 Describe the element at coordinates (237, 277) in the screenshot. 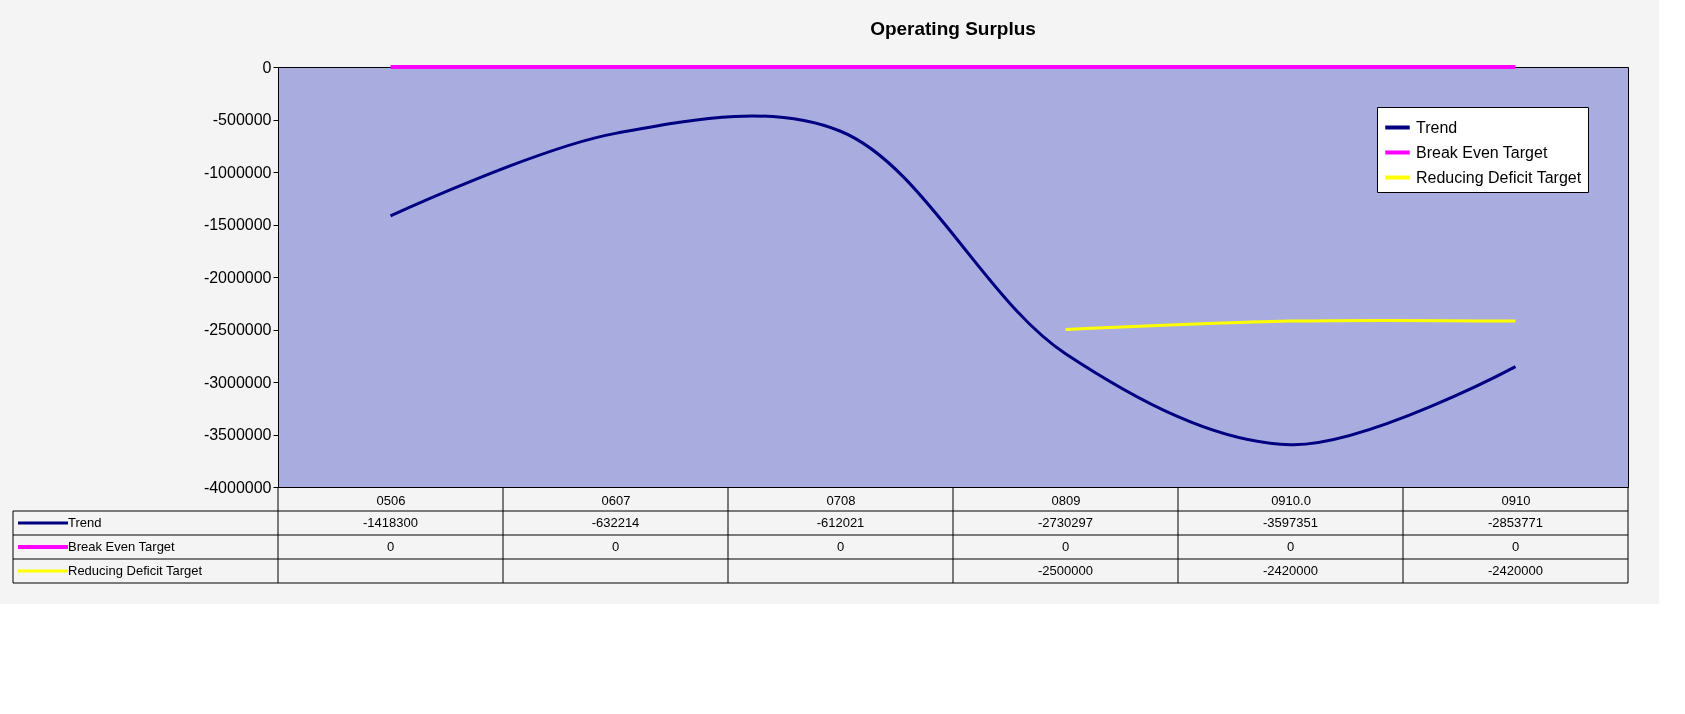

I see `y-tick-label: -2000000` at that location.